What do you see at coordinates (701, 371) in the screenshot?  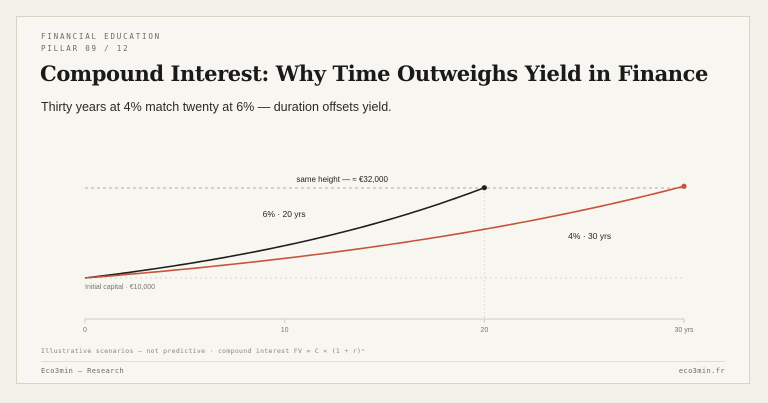 I see `footer-site: eco3min.fr` at bounding box center [701, 371].